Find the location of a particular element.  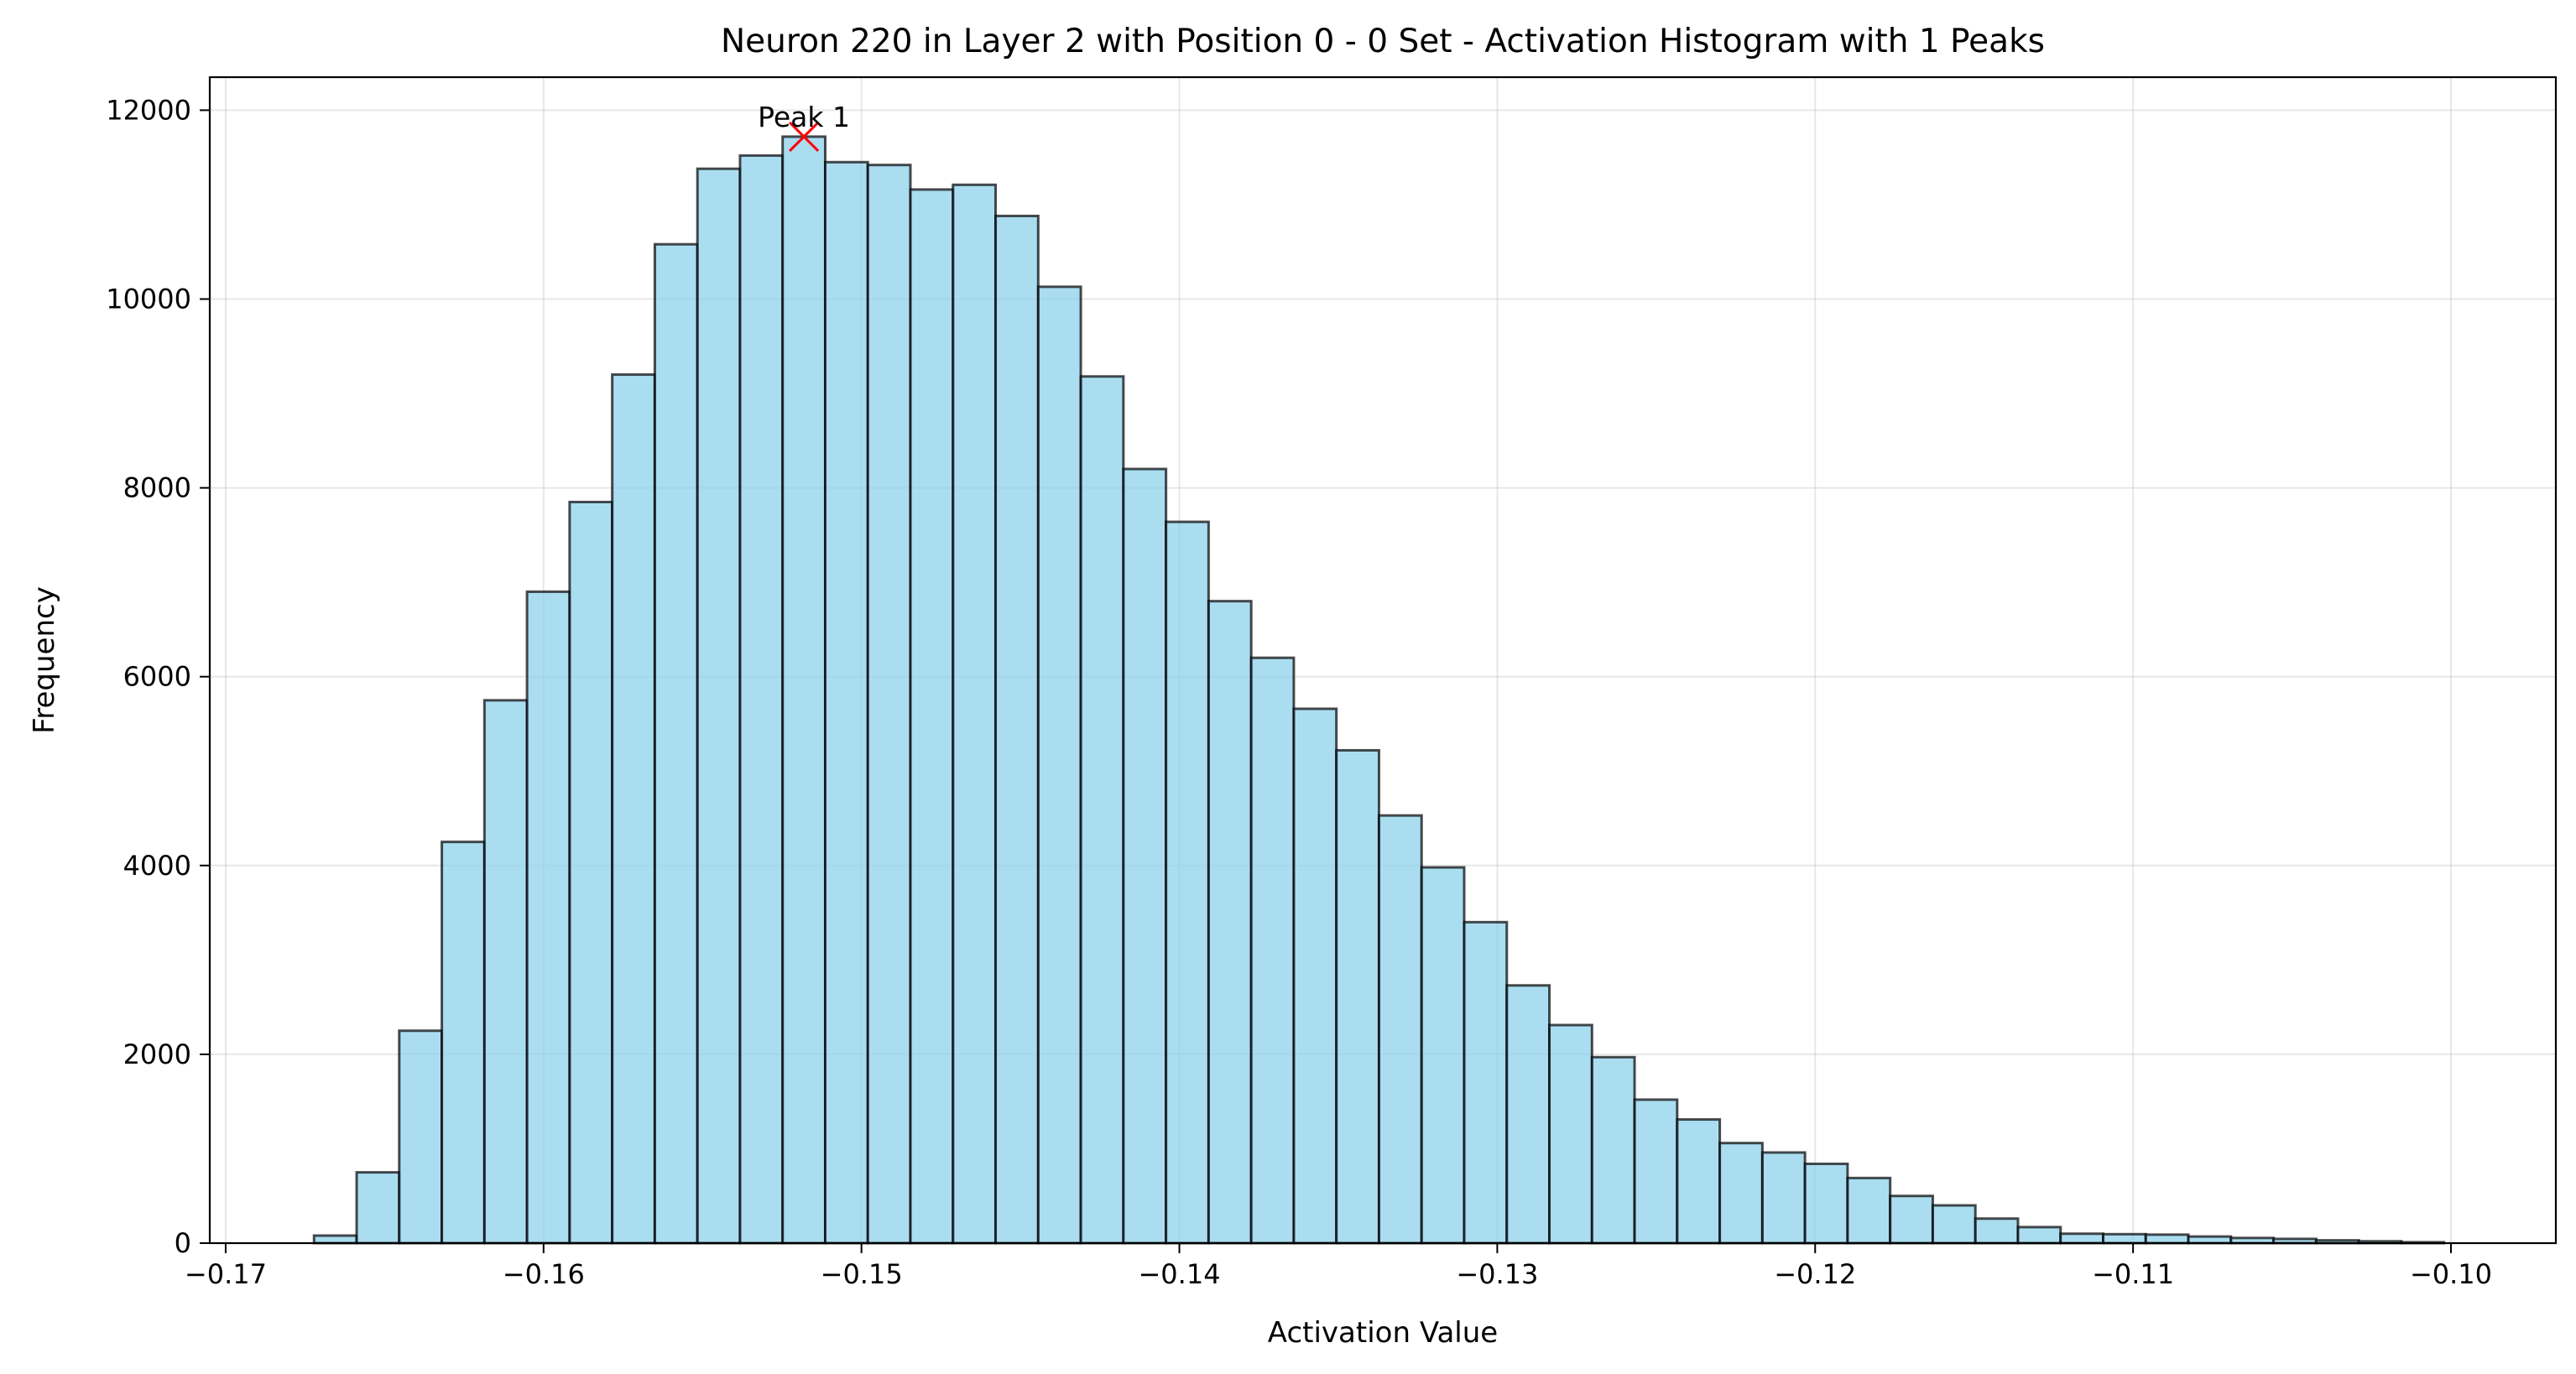

x-tick-label: −0.10 is located at coordinates (2451, 1274).